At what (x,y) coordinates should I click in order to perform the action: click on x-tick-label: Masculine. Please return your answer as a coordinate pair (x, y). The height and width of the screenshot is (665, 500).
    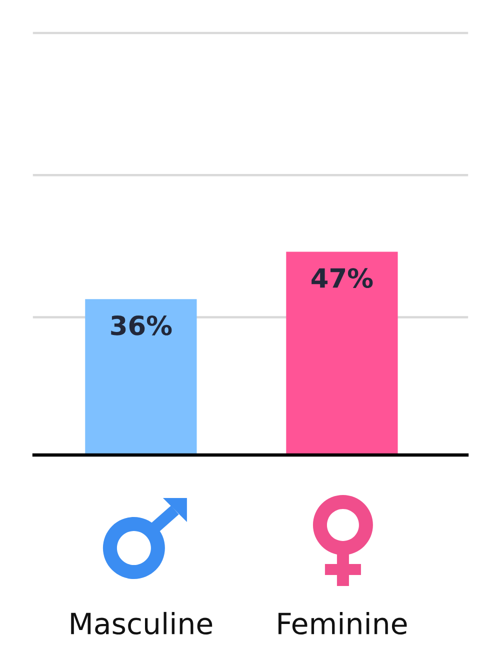
    Looking at the image, I should click on (141, 623).